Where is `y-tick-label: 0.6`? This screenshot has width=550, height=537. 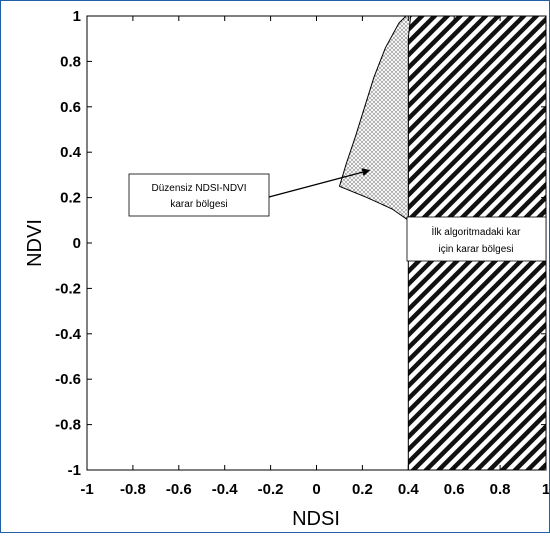 y-tick-label: 0.6 is located at coordinates (70, 107).